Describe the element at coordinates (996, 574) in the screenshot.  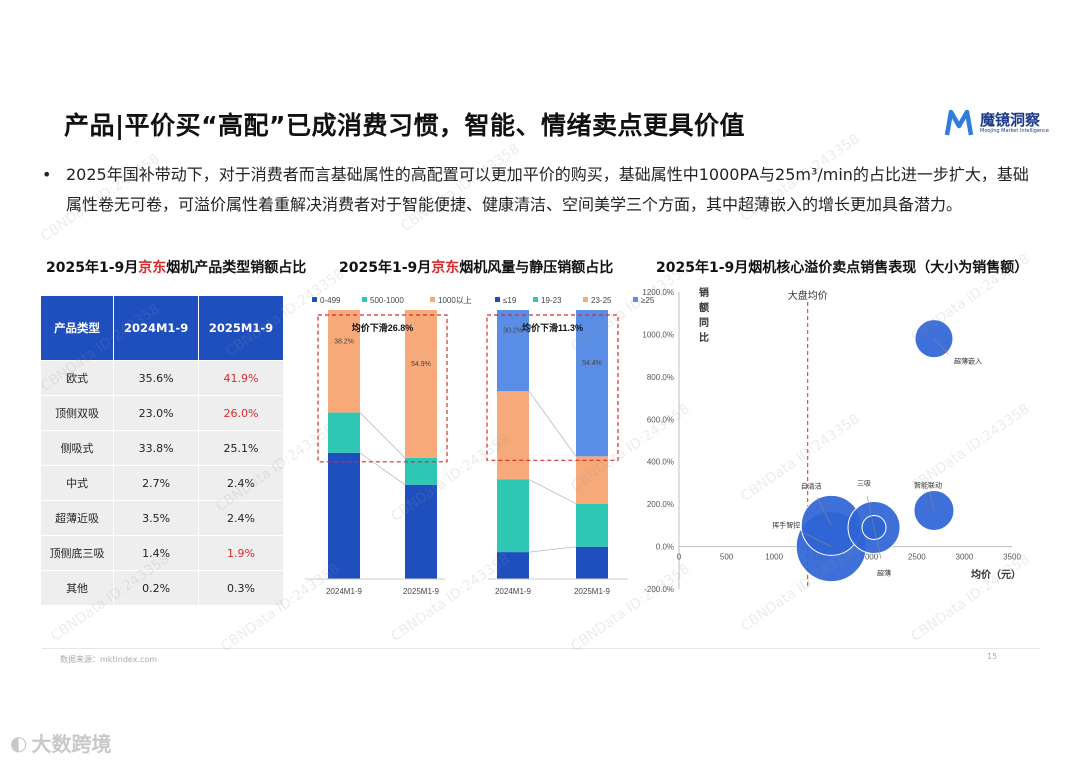
I see `x-axis-label: 均价（元）` at that location.